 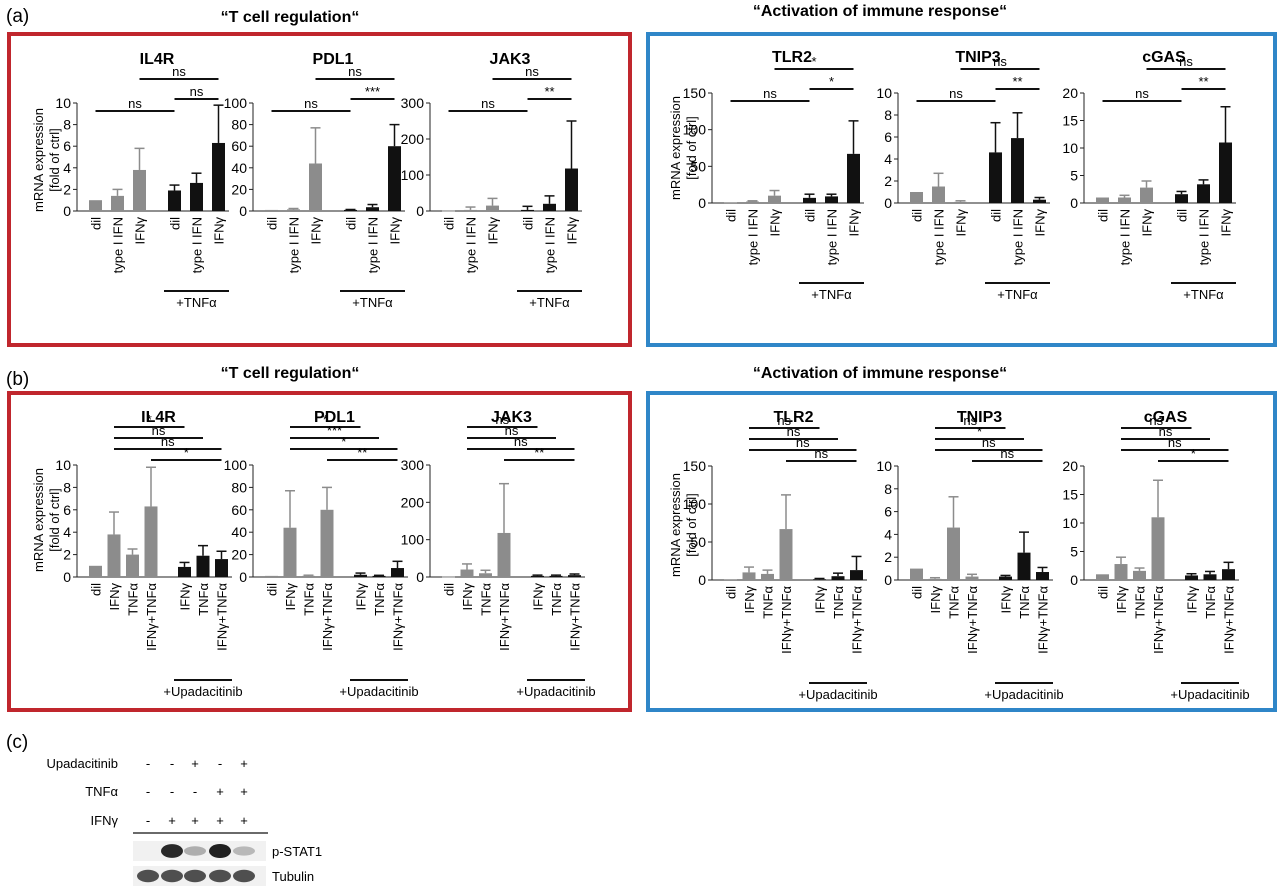 What do you see at coordinates (46, 520) in the screenshot?
I see `y-axis-title-b-left: mRNA expression [fold of ctrl]` at bounding box center [46, 520].